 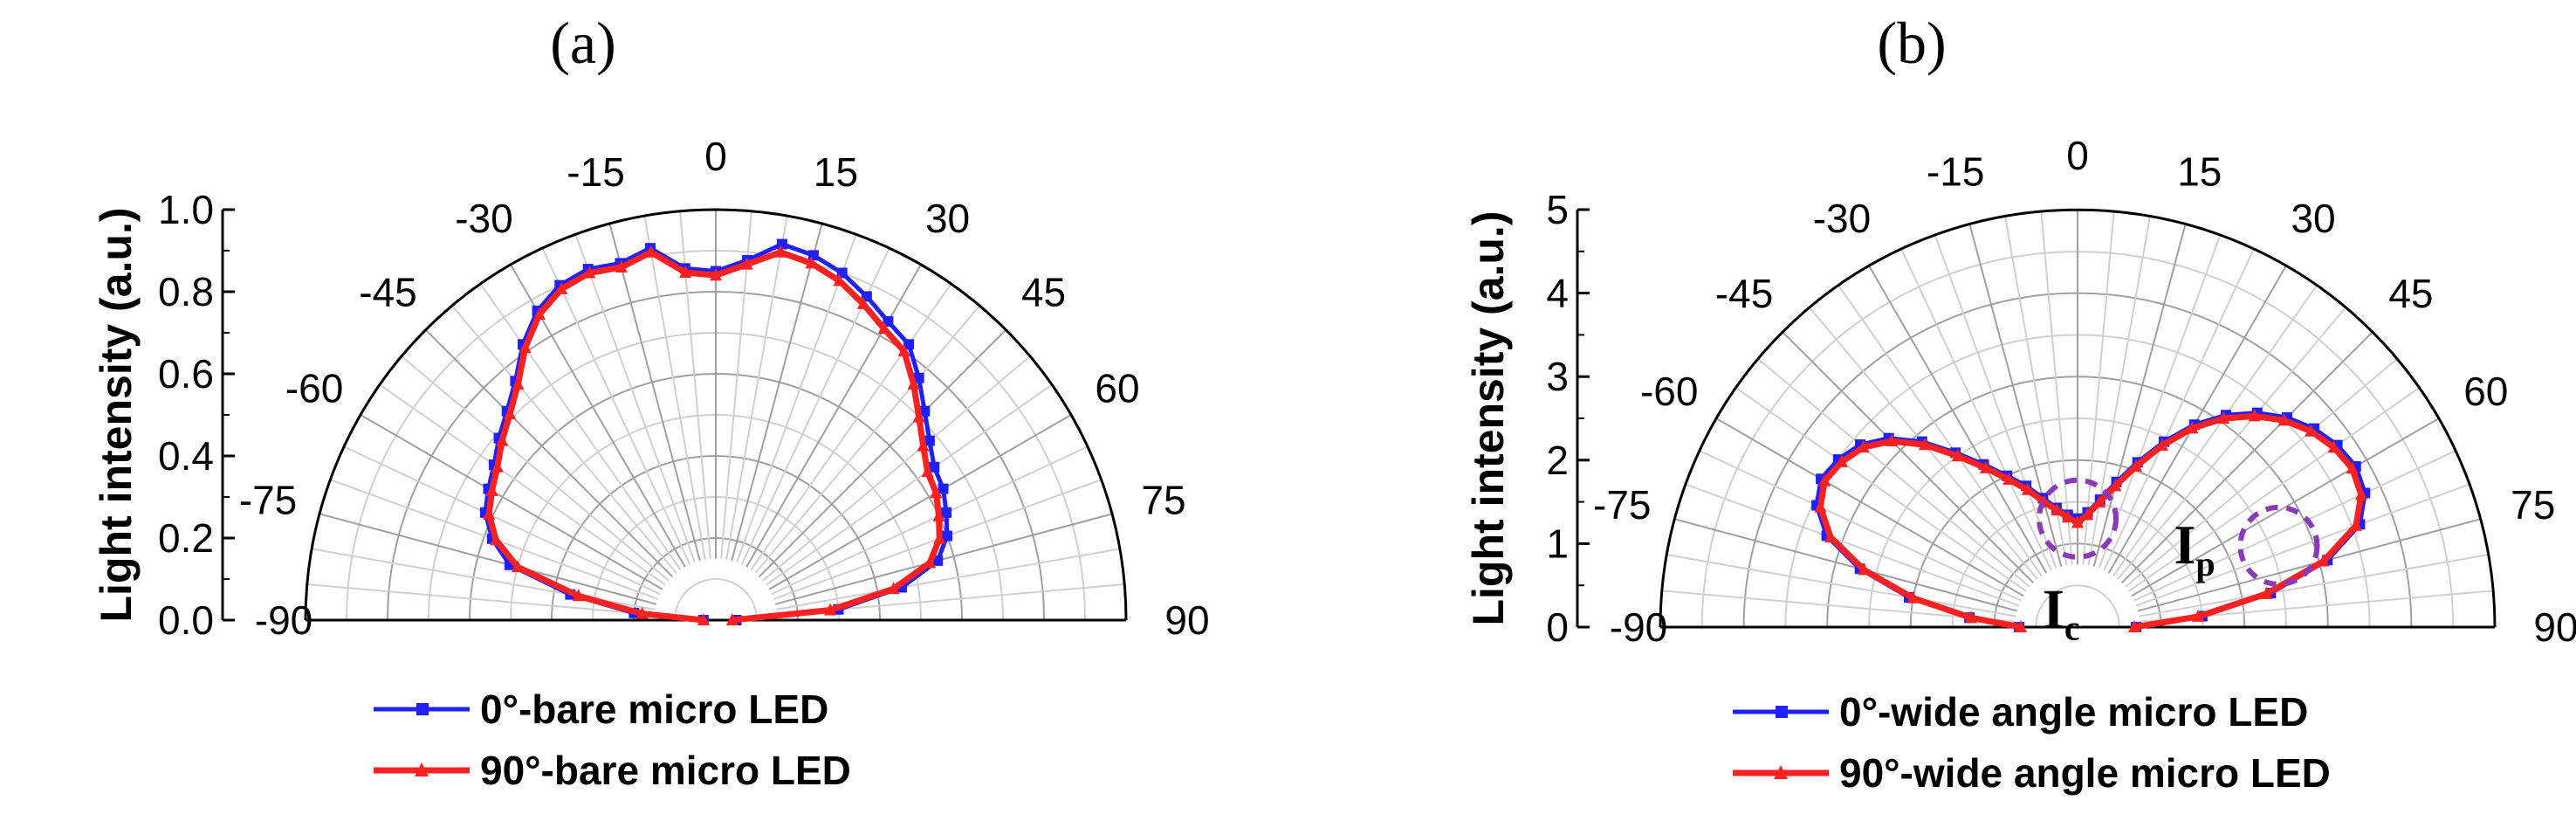 I want to click on legend-entry-label: 0°-bare micro LED, so click(x=654, y=709).